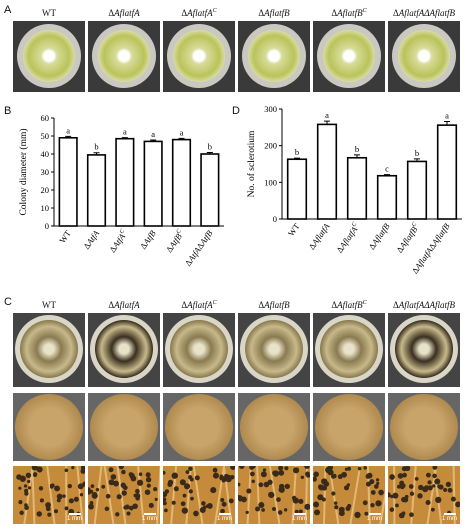  Describe the element at coordinates (274, 495) in the screenshot. I see `panel-c-closeup-3: 1 mm` at that location.